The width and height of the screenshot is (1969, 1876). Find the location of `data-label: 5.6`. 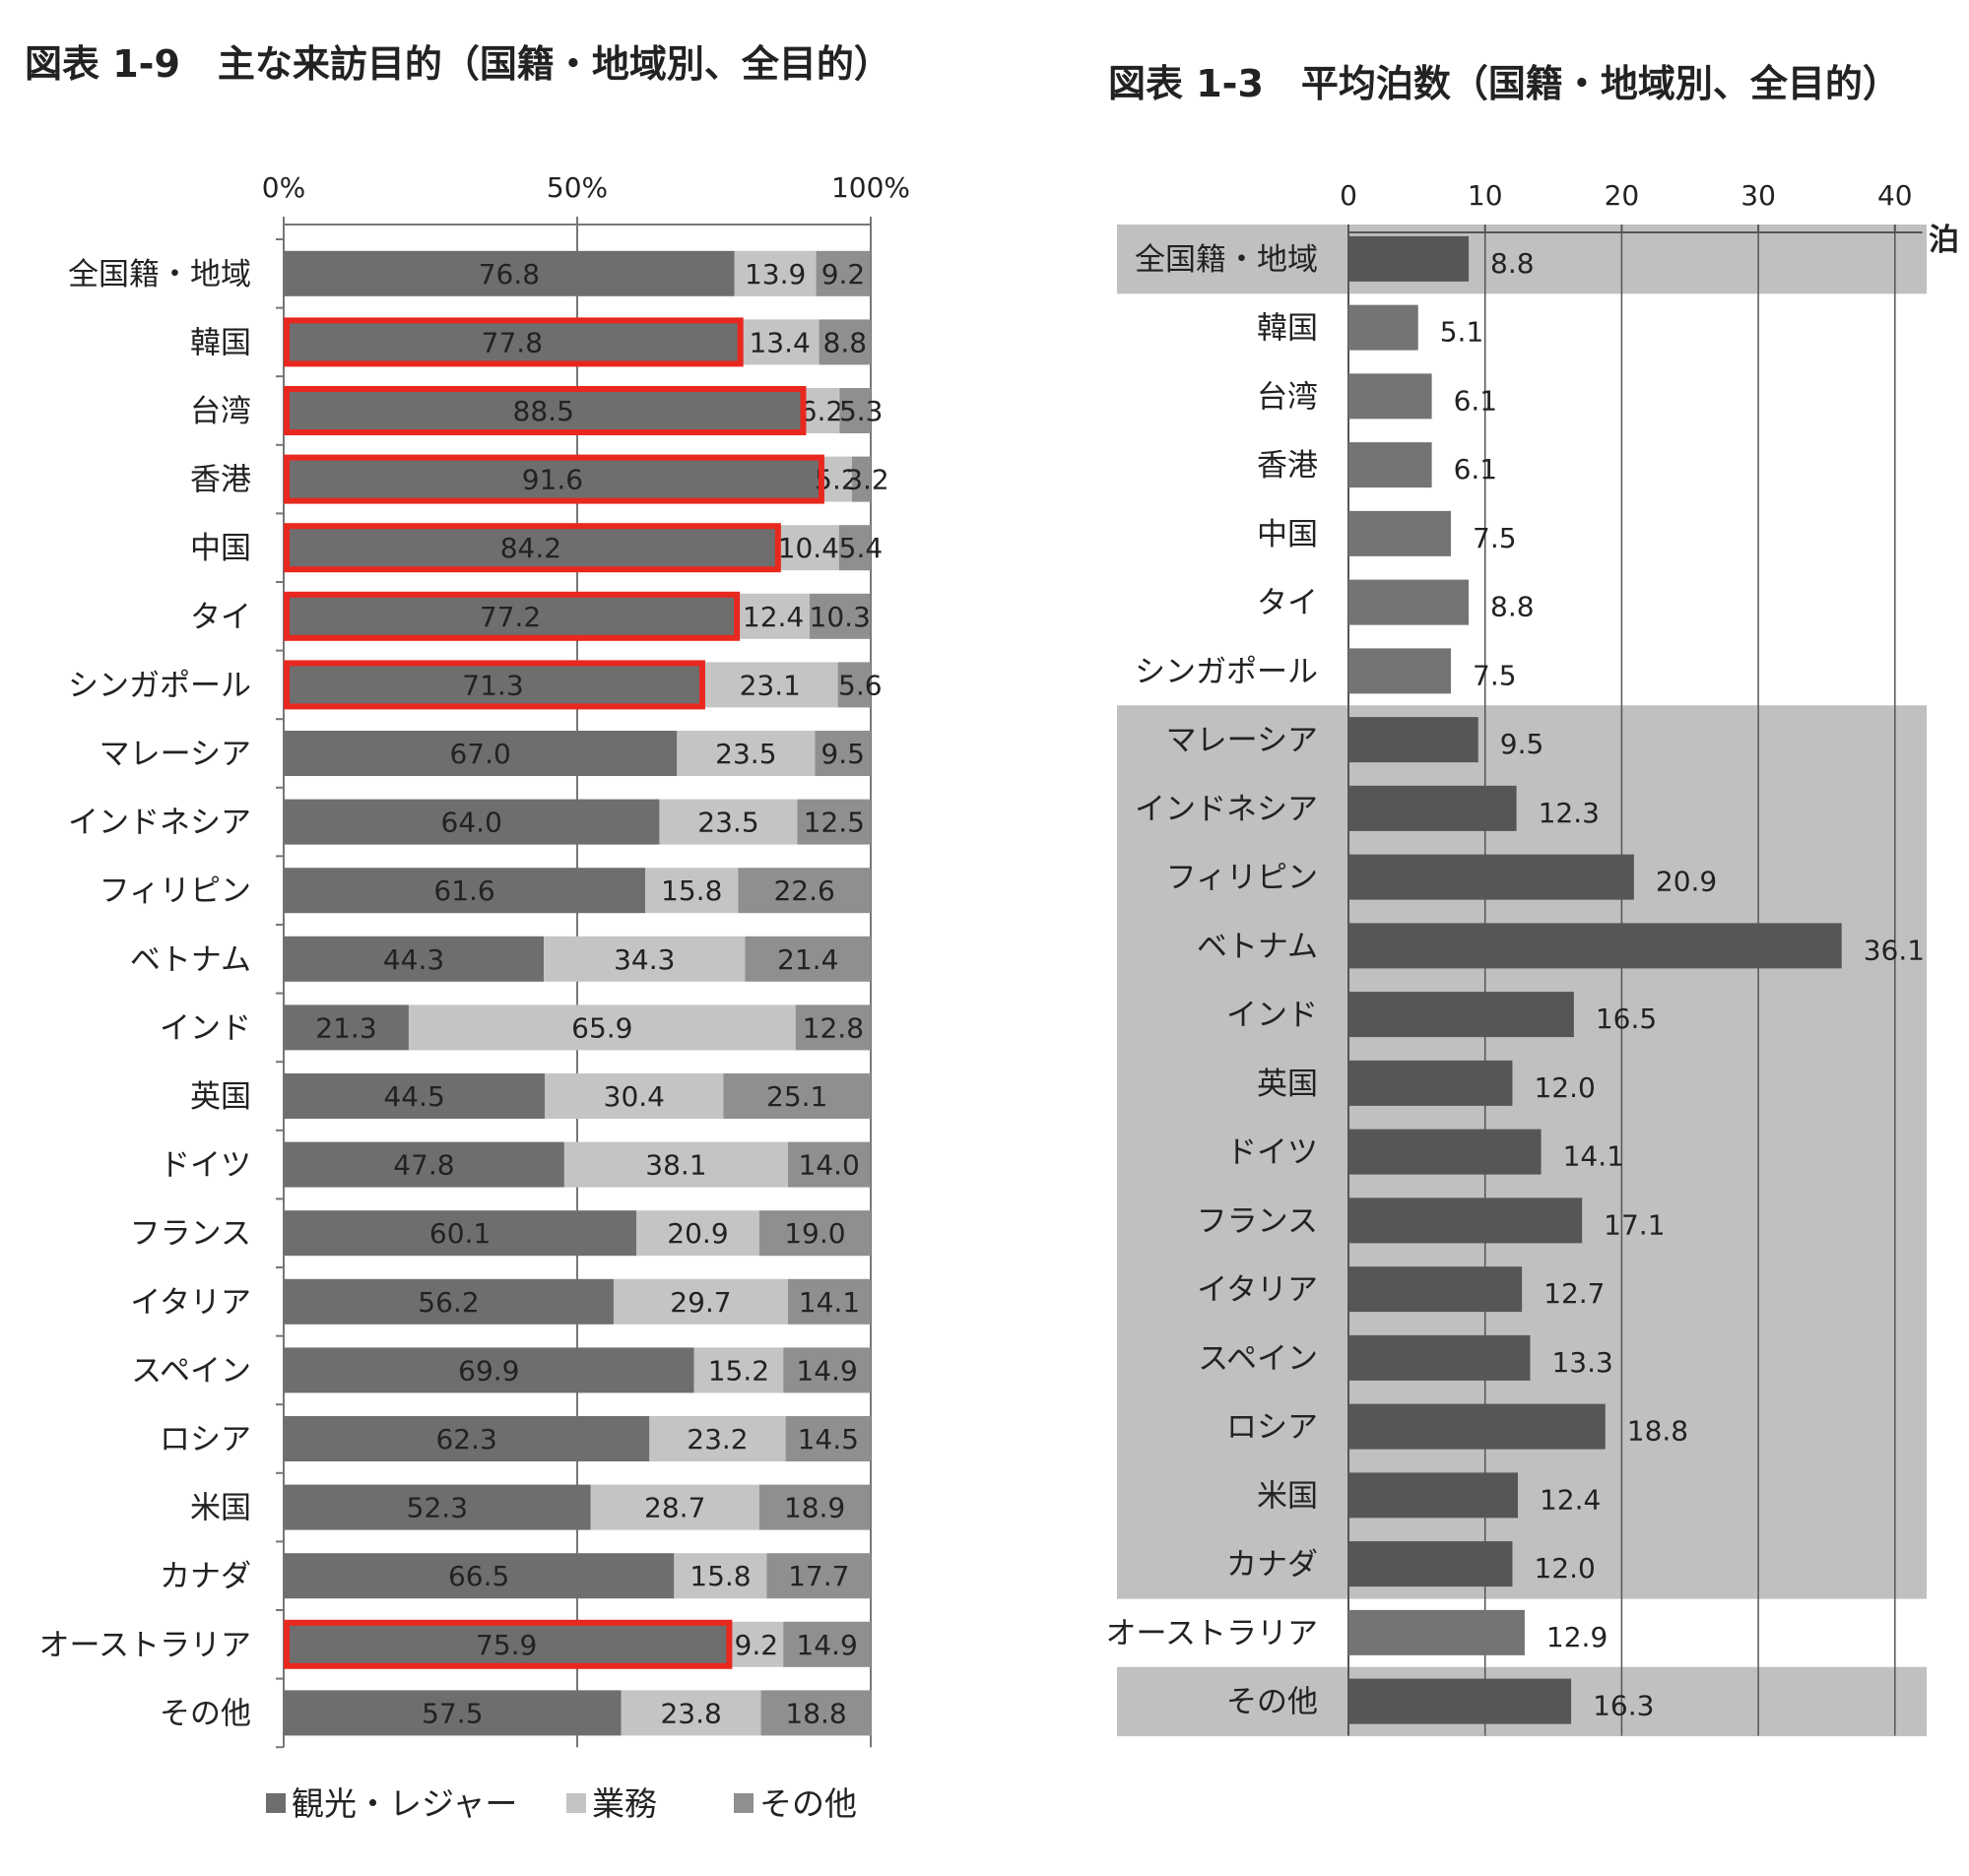

data-label: 5.6 is located at coordinates (860, 685).